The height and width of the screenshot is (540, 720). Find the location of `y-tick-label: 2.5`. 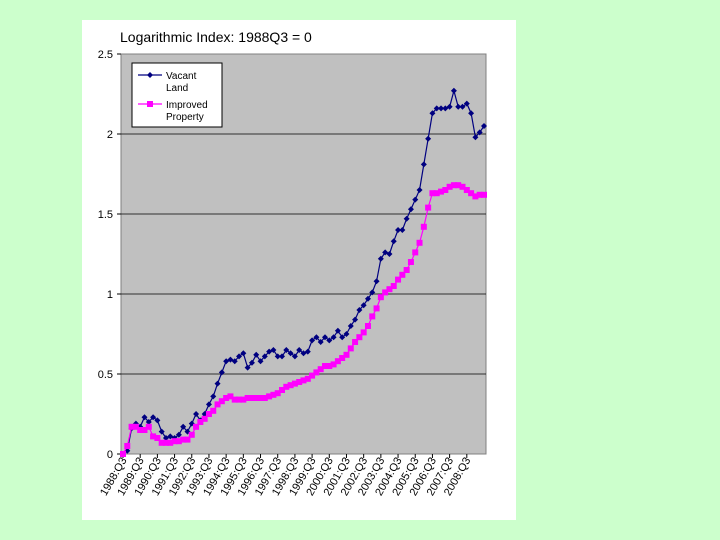

y-tick-label: 2.5 is located at coordinates (105, 55).